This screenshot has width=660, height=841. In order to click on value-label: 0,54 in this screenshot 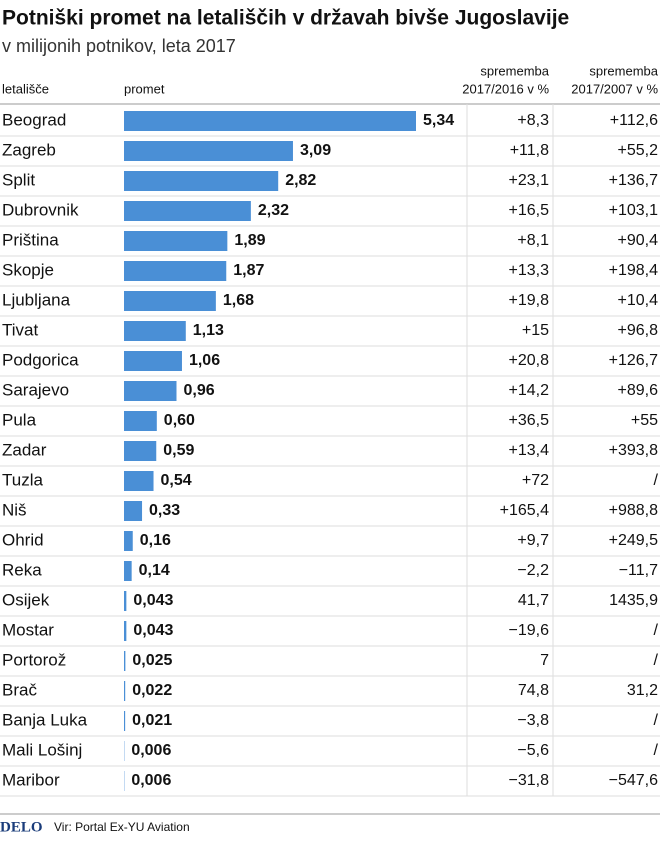, I will do `click(176, 480)`.